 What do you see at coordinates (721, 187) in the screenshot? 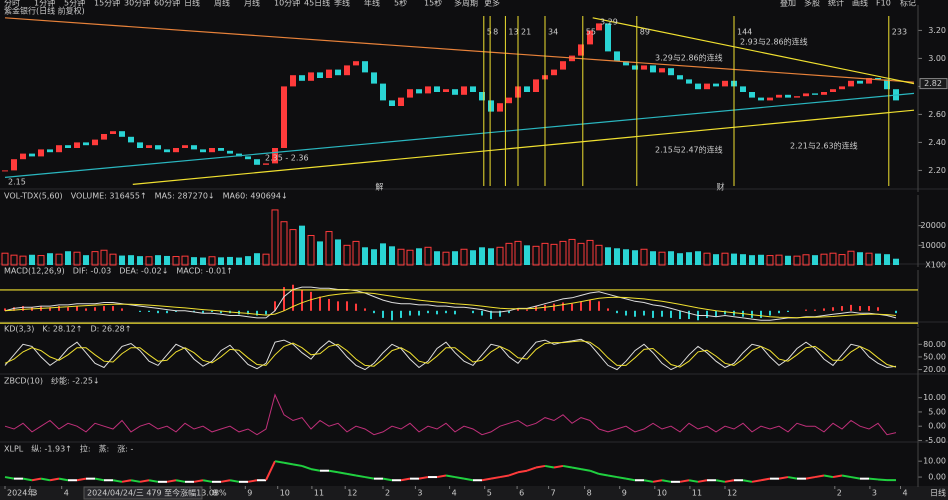
I see `event-marker: 财` at bounding box center [721, 187].